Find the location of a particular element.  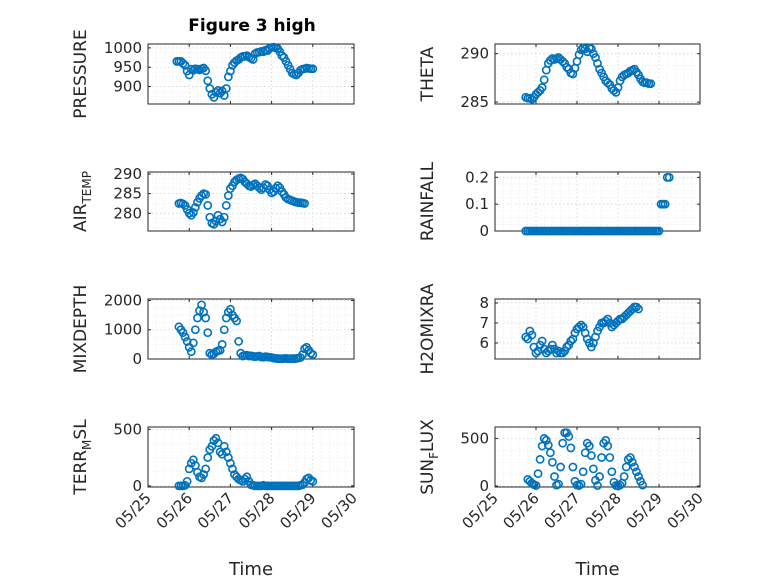

subplot-mixdepth: 0 1000 2000 MIXDEPTH is located at coordinates (213, 329).